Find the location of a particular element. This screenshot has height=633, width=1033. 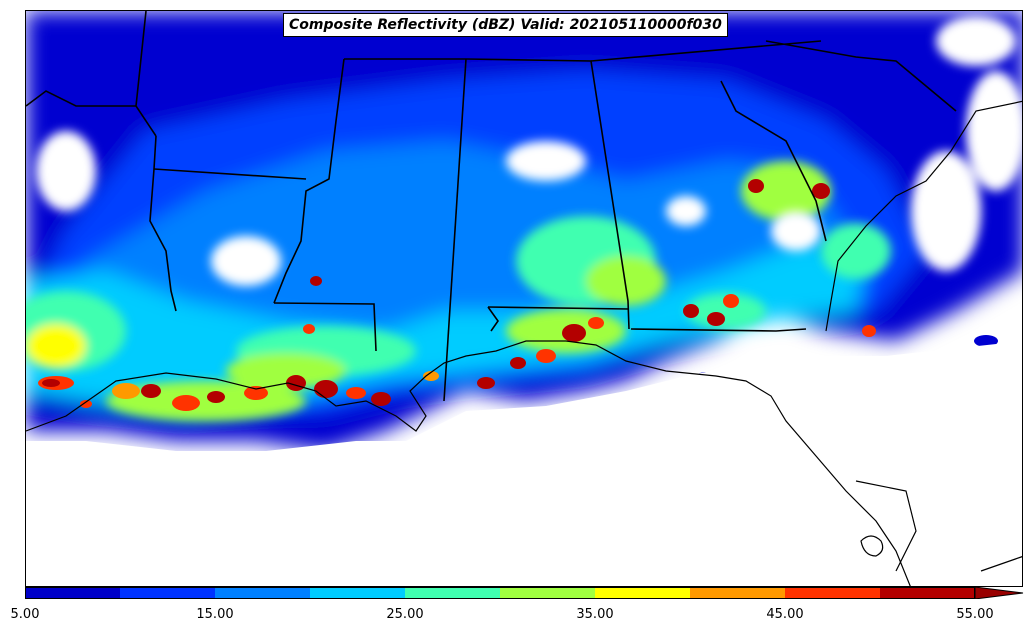

colorbar is located at coordinates (524, 593).